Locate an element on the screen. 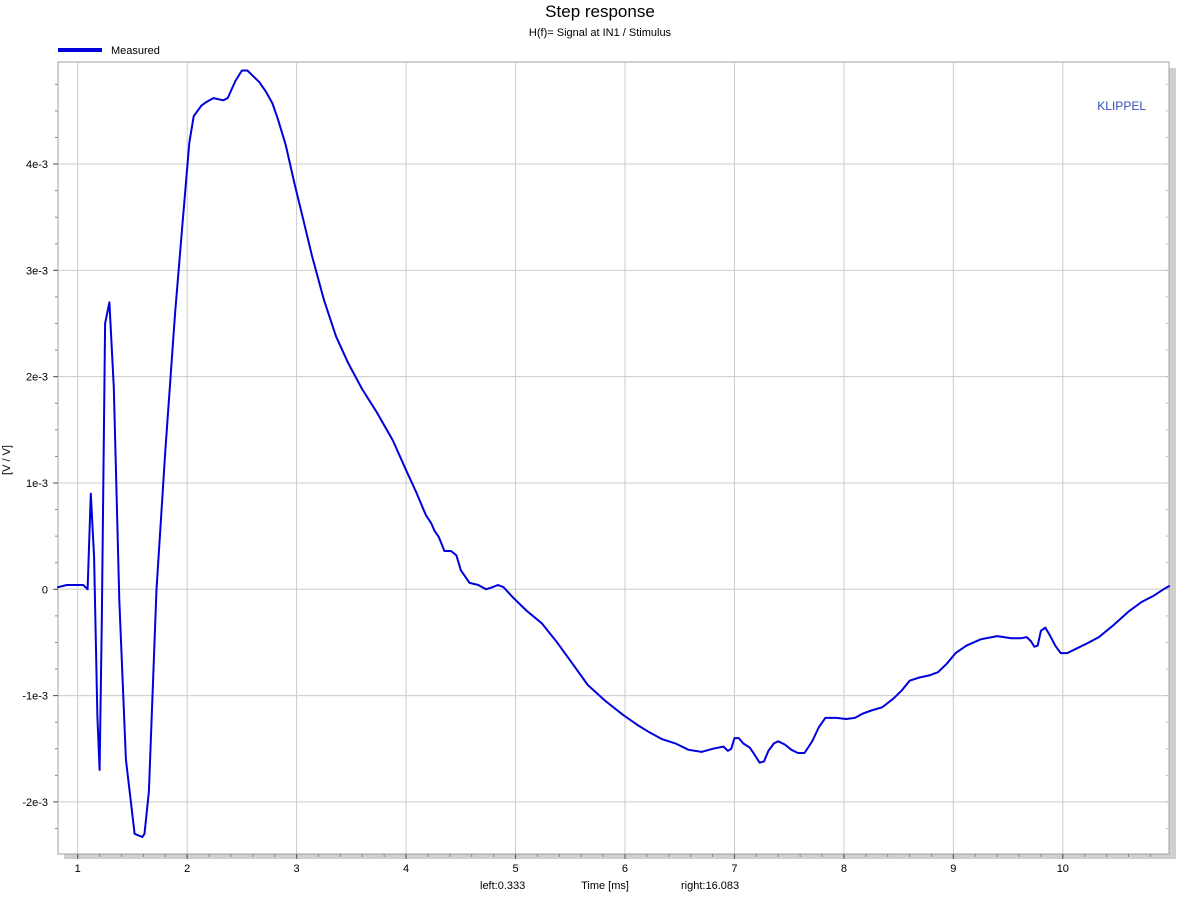  y-tick-label: 2e-3 is located at coordinates (37, 378).